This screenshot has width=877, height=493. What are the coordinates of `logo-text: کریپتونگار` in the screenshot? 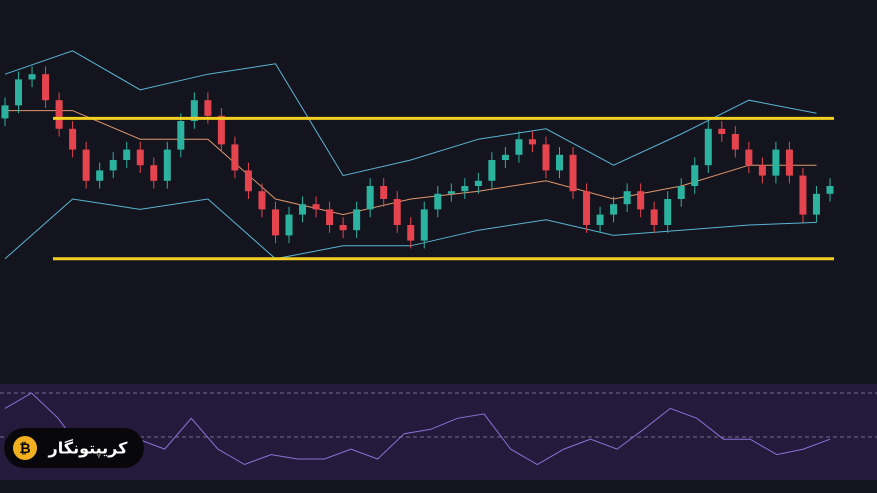 It's located at (88, 449).